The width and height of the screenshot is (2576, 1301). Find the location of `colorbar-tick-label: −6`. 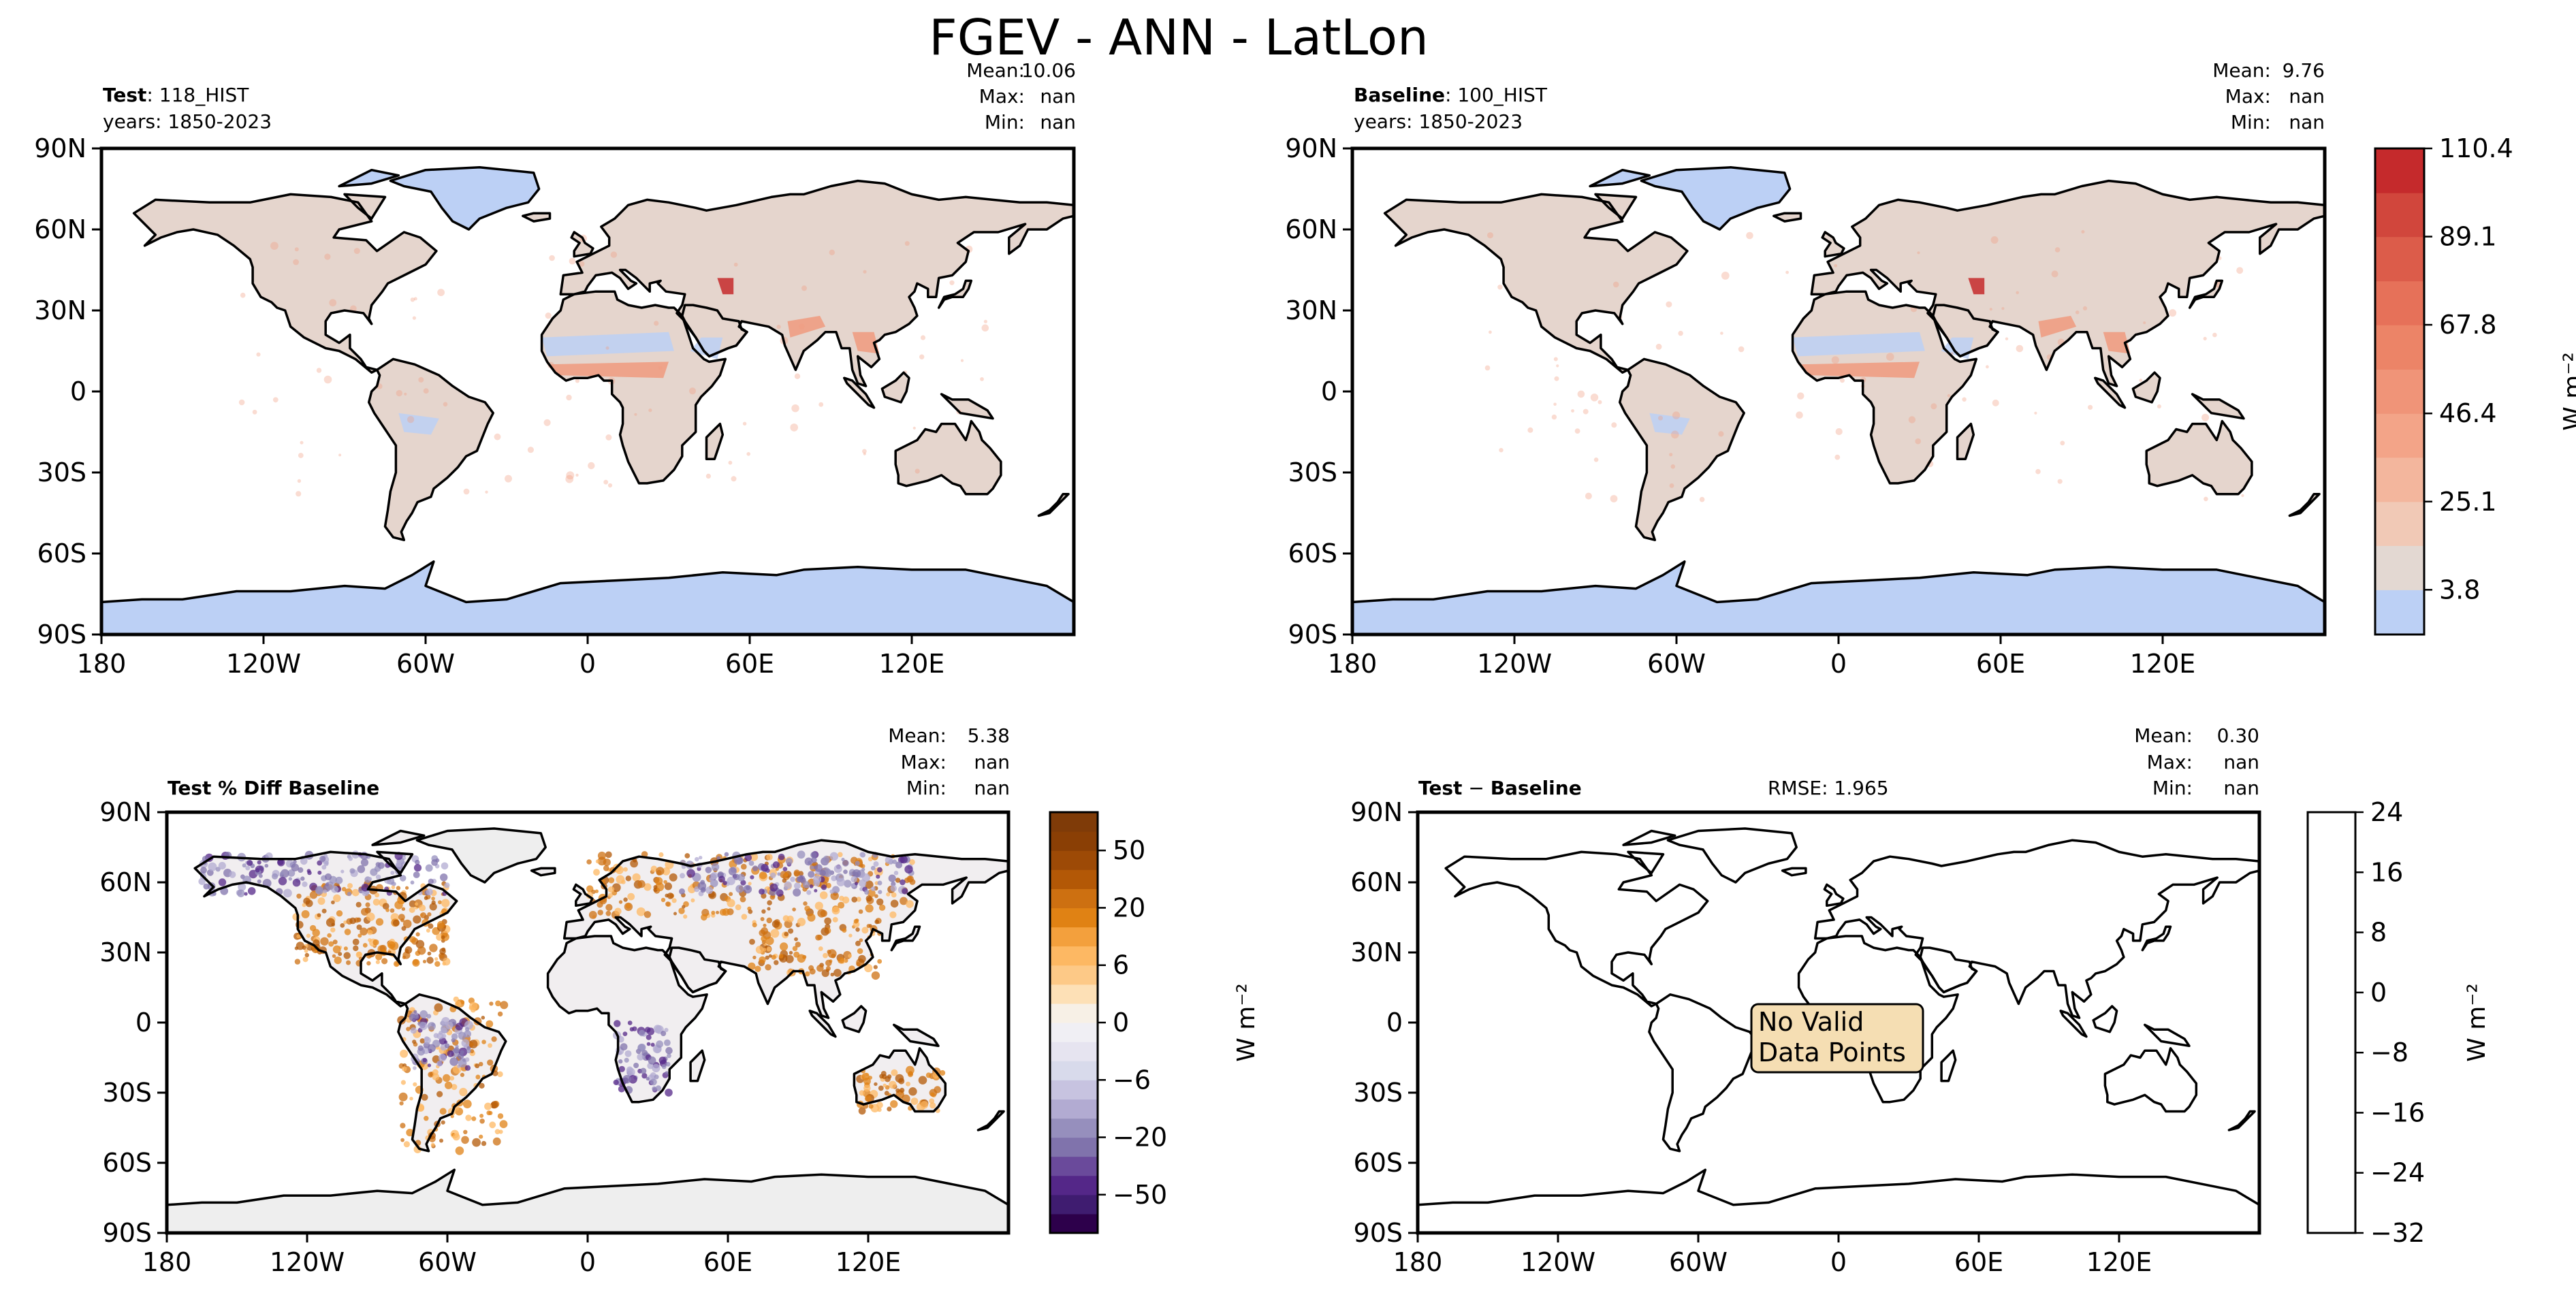

colorbar-tick-label: −6 is located at coordinates (1132, 1080).